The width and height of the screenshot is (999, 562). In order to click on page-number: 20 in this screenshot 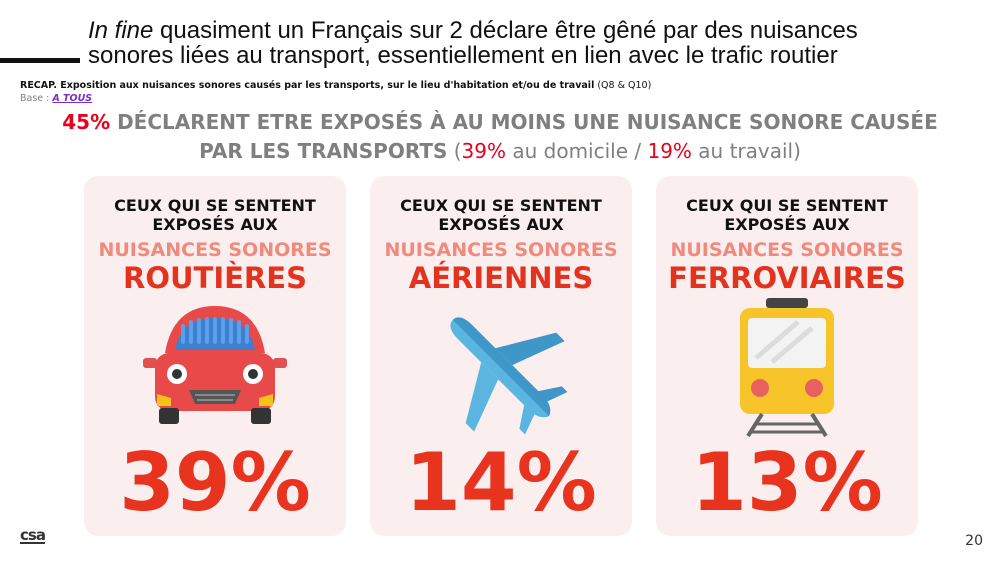, I will do `click(974, 541)`.